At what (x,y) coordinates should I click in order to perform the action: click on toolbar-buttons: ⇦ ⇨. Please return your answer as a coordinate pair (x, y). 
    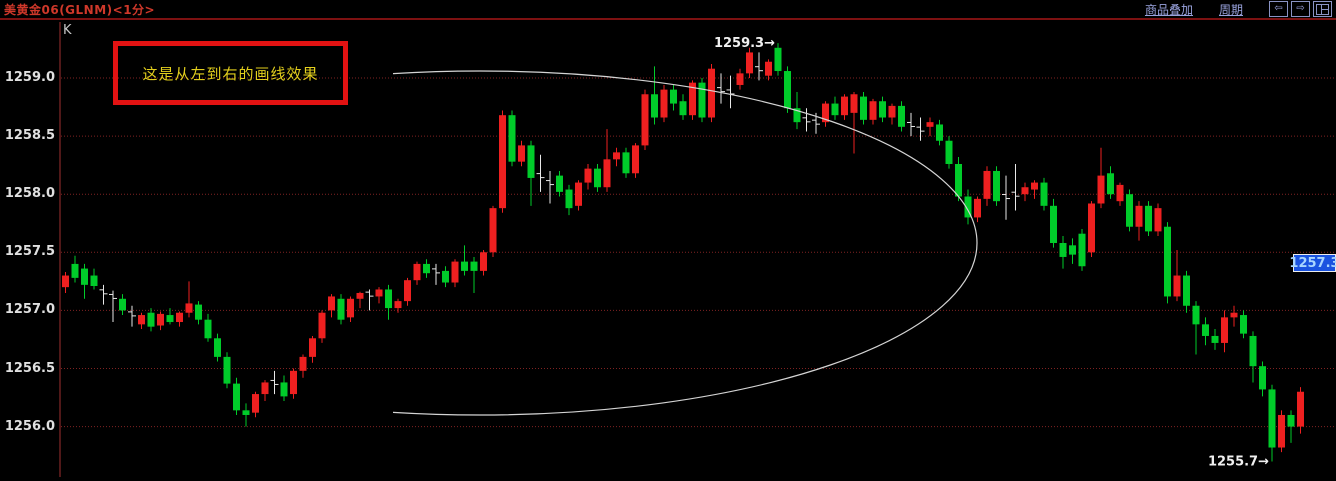
    Looking at the image, I should click on (1300, 9).